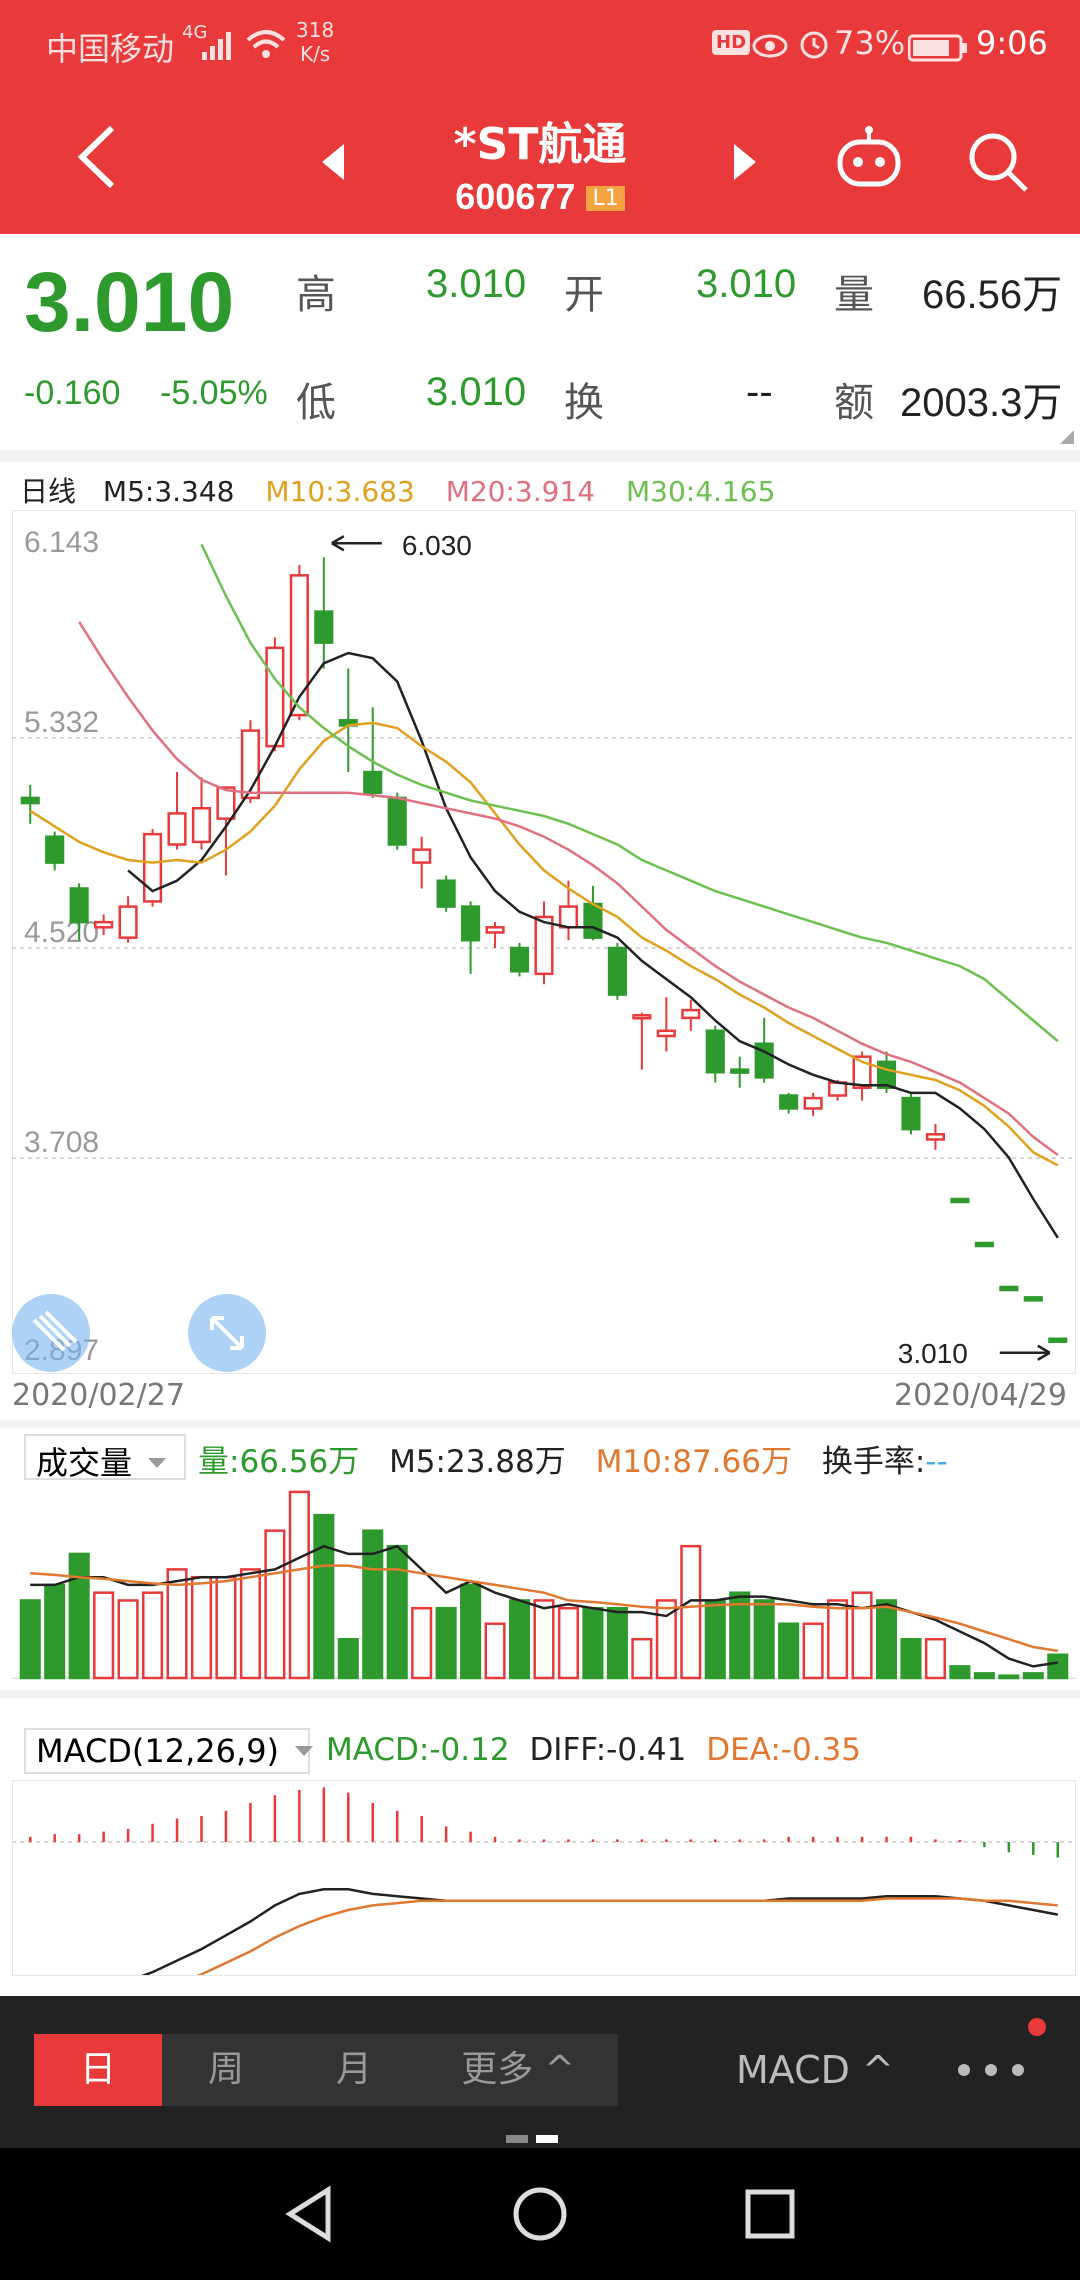  Describe the element at coordinates (731, 42) in the screenshot. I see `hd-icon: HD` at that location.